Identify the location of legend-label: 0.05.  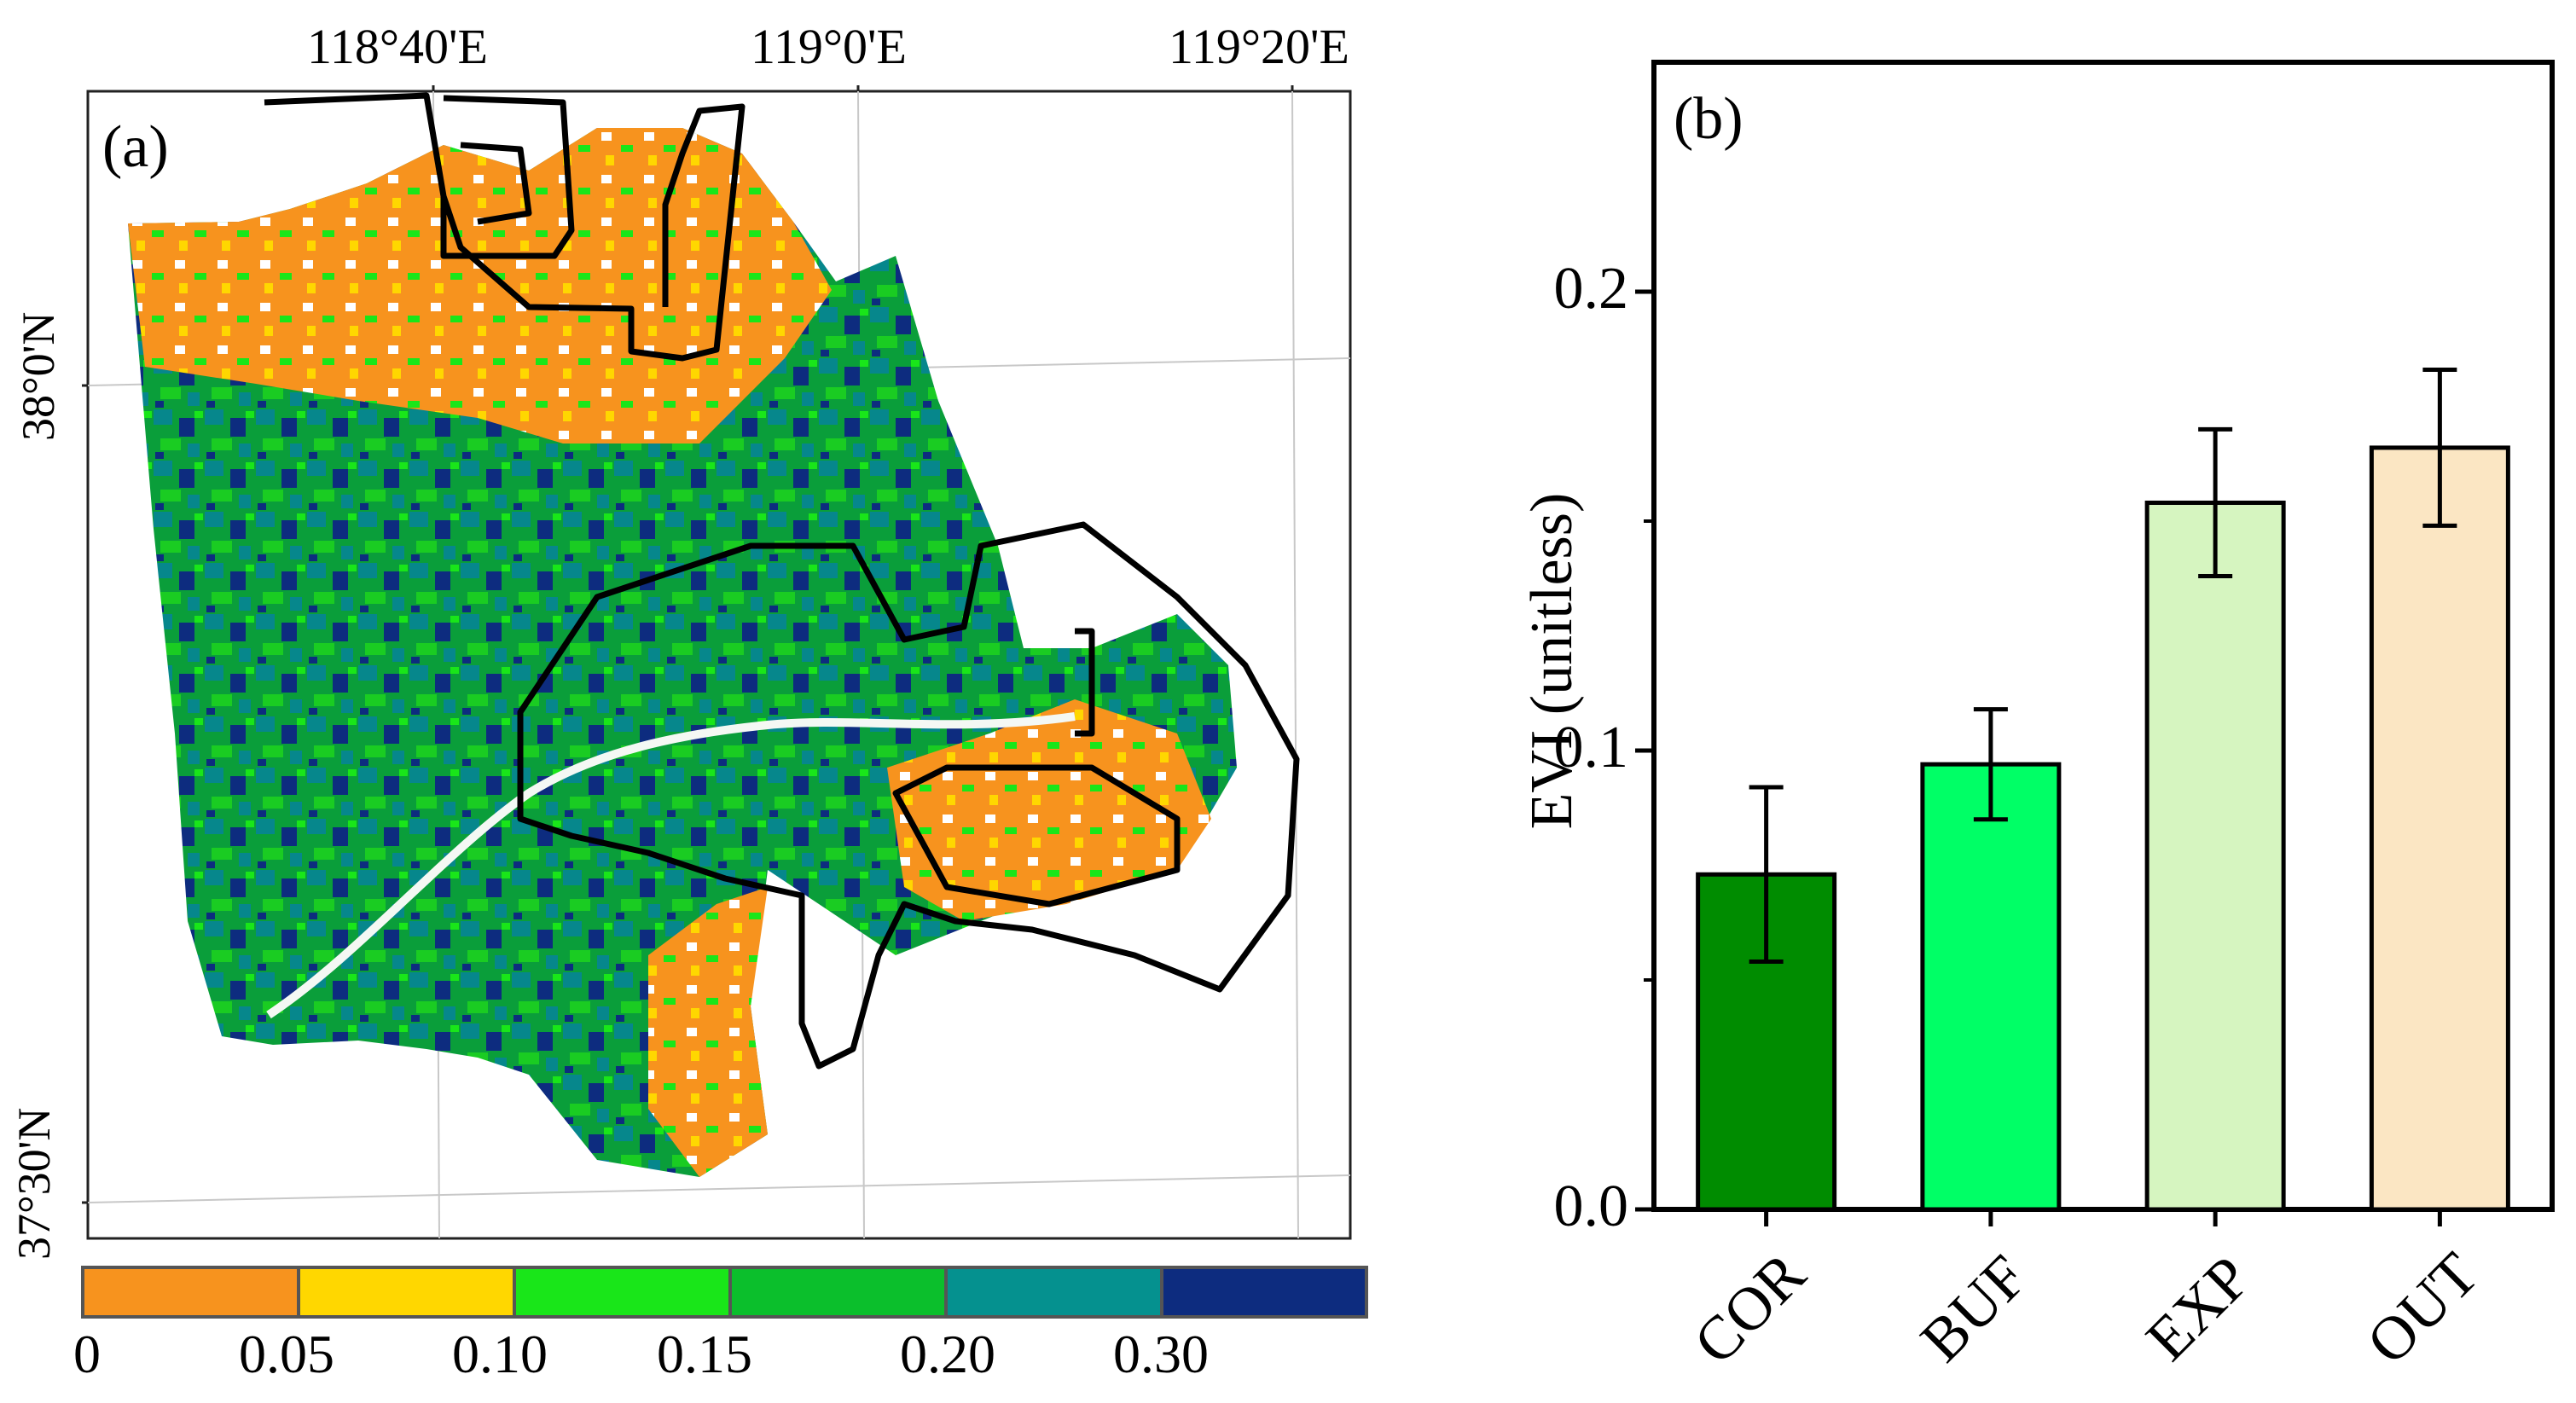
(286, 1354).